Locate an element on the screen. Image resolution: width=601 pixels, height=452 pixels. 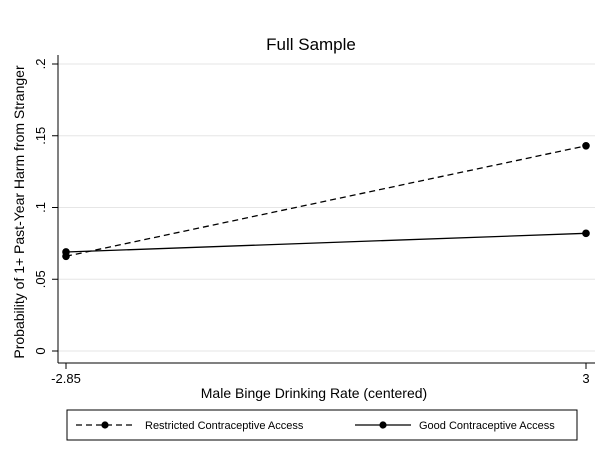
x-tick-label: -2.85 is located at coordinates (66, 378).